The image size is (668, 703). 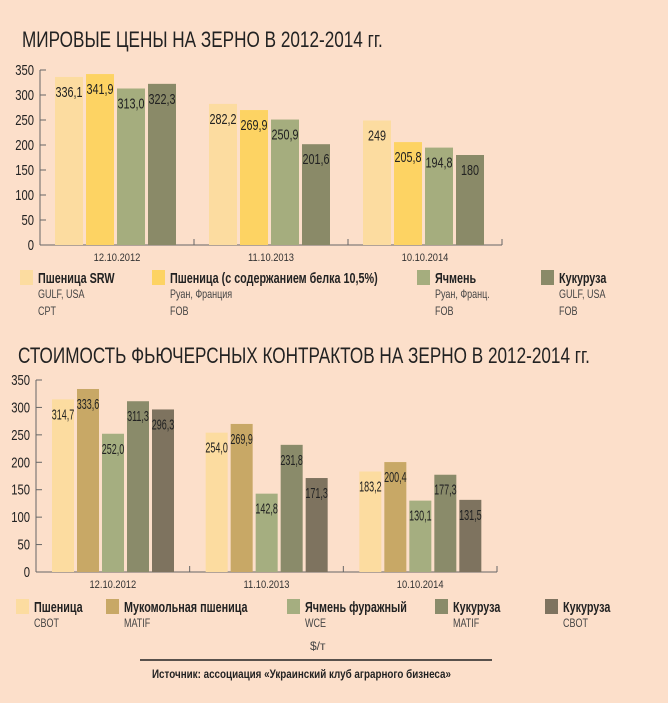 What do you see at coordinates (470, 515) in the screenshot?
I see `bar-value-label: 131,5` at bounding box center [470, 515].